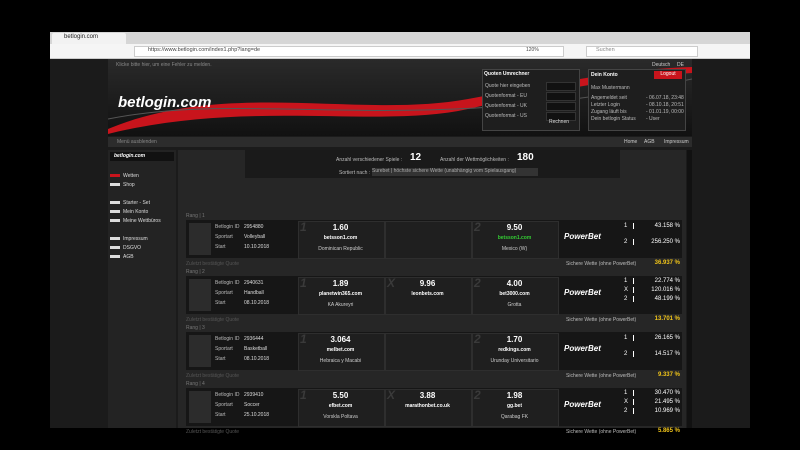 The image size is (800, 450). Describe the element at coordinates (427, 395) in the screenshot. I see `odd: 3.88` at that location.